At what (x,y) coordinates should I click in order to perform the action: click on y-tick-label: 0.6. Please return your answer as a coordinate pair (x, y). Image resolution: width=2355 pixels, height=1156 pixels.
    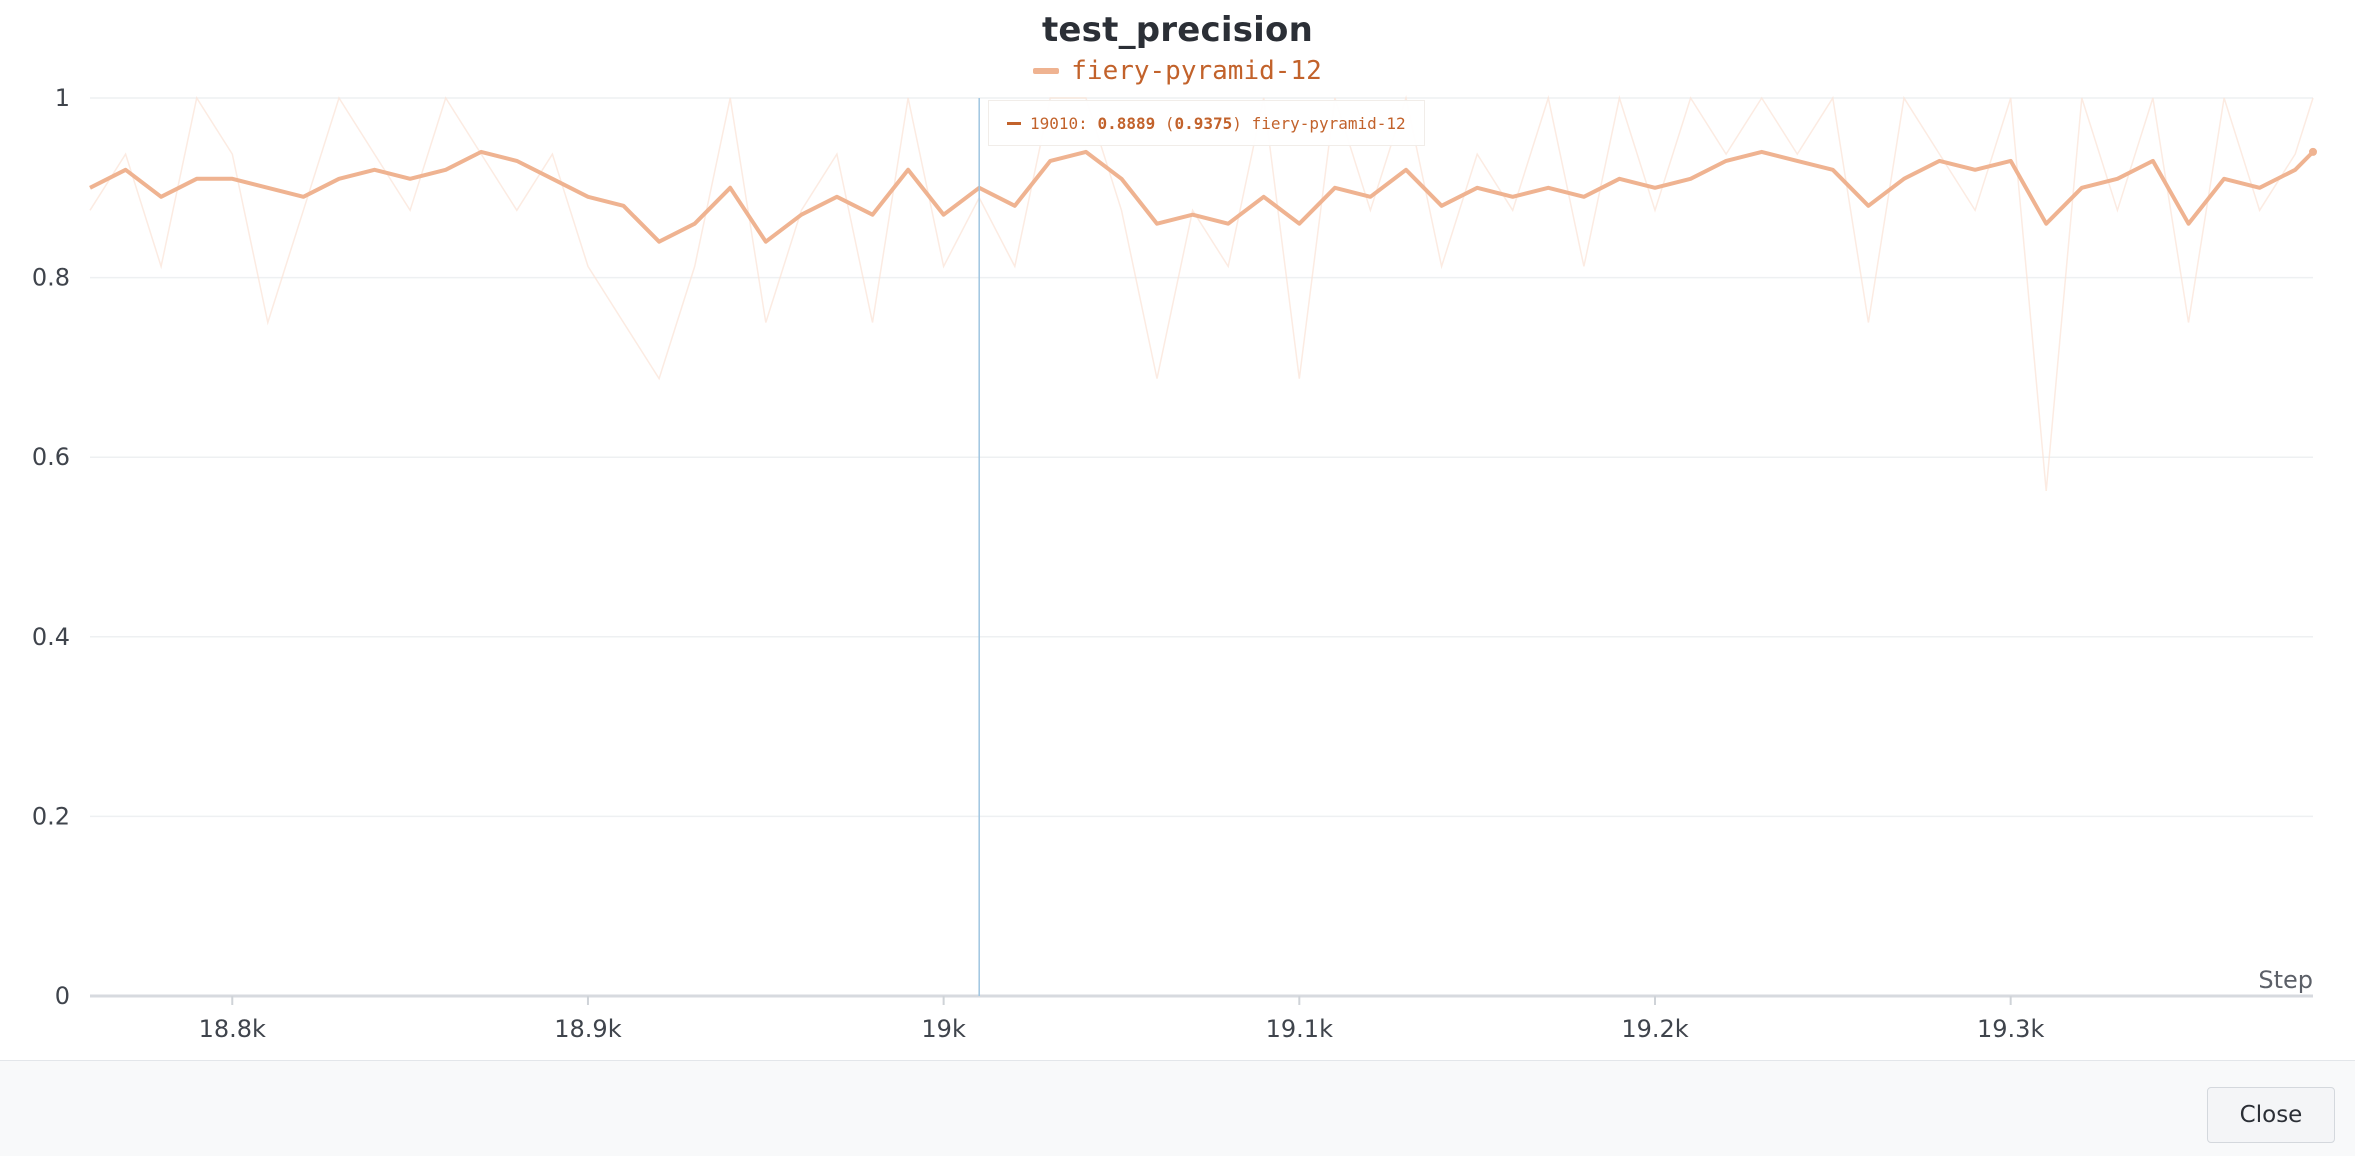
    Looking at the image, I should click on (51, 457).